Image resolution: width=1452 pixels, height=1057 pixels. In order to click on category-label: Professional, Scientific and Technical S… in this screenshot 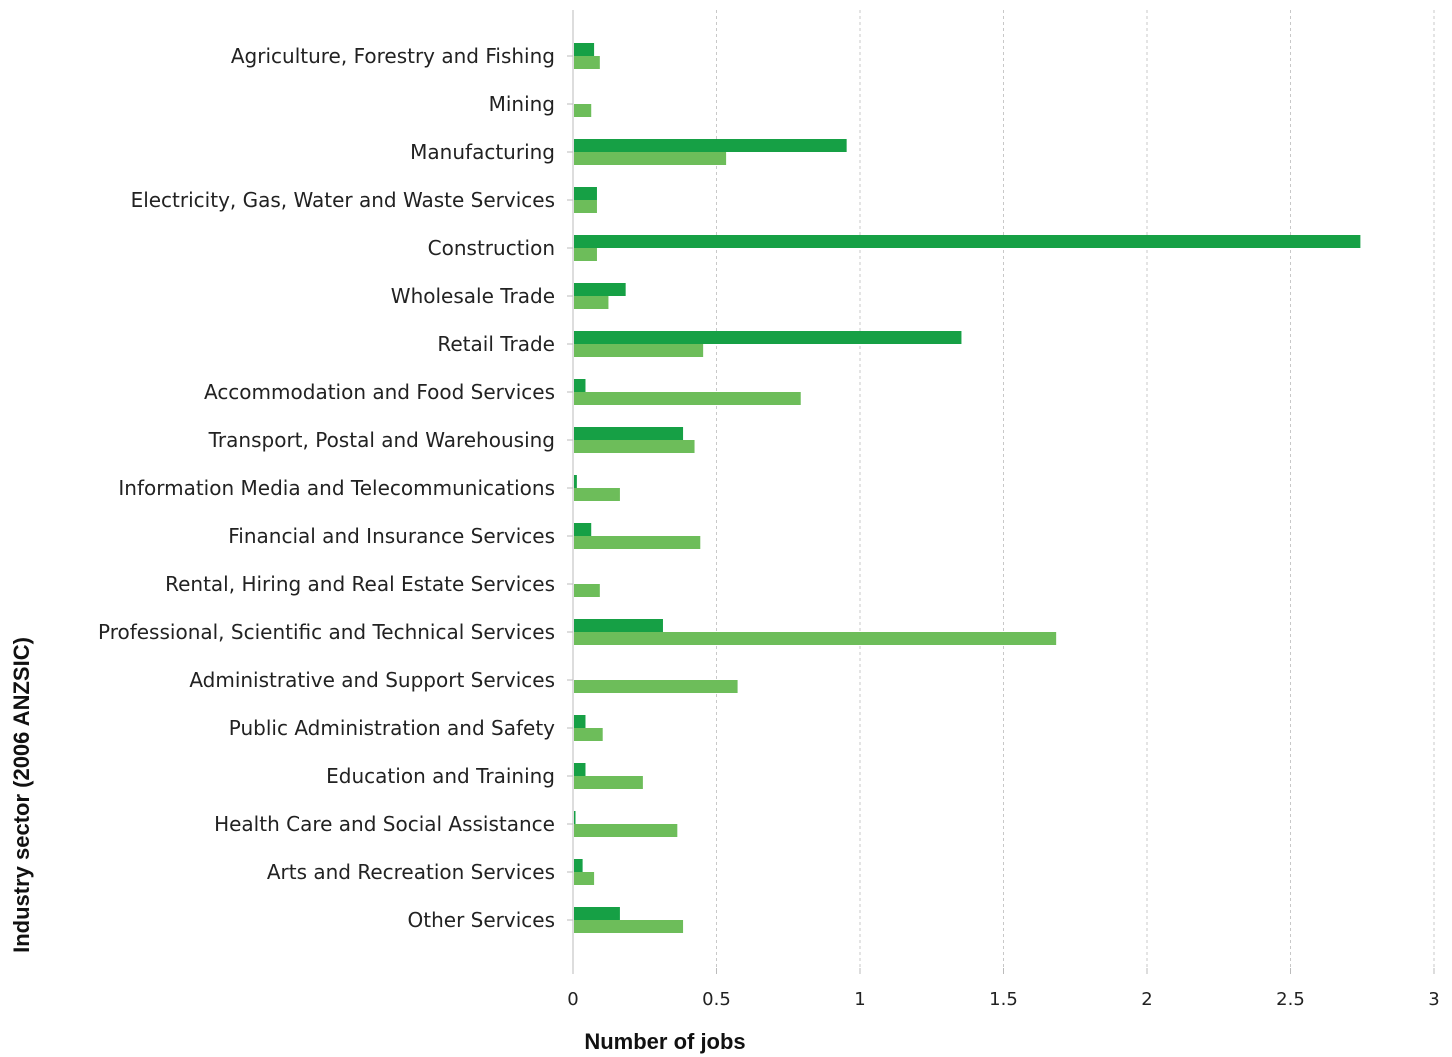, I will do `click(326, 632)`.